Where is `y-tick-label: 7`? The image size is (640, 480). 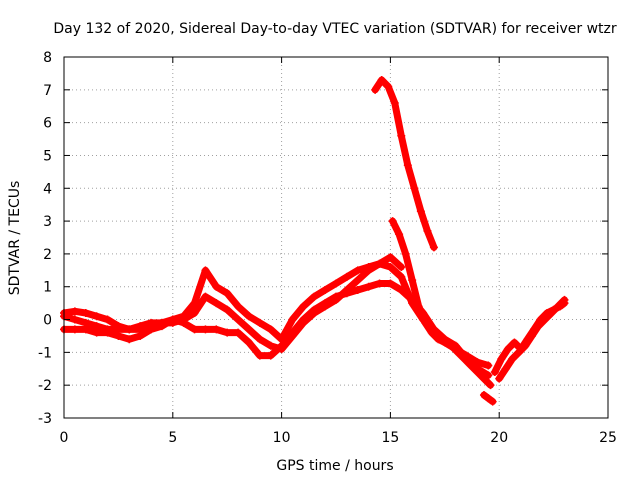 y-tick-label: 7 is located at coordinates (47, 91).